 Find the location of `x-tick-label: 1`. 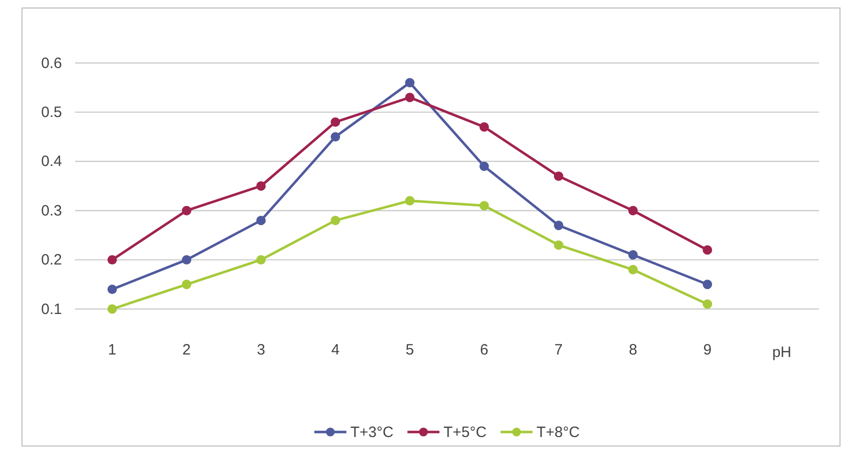

x-tick-label: 1 is located at coordinates (112, 350).